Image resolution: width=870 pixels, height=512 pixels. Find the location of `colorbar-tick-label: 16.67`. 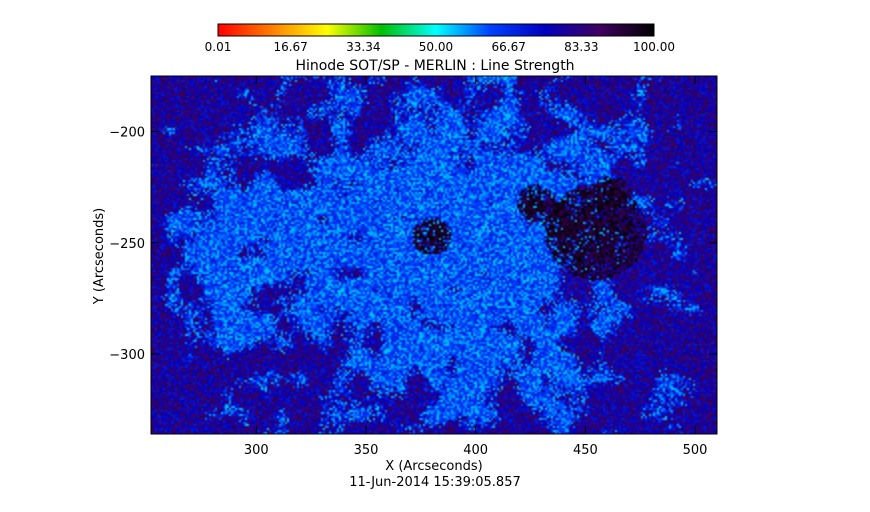

colorbar-tick-label: 16.67 is located at coordinates (290, 47).